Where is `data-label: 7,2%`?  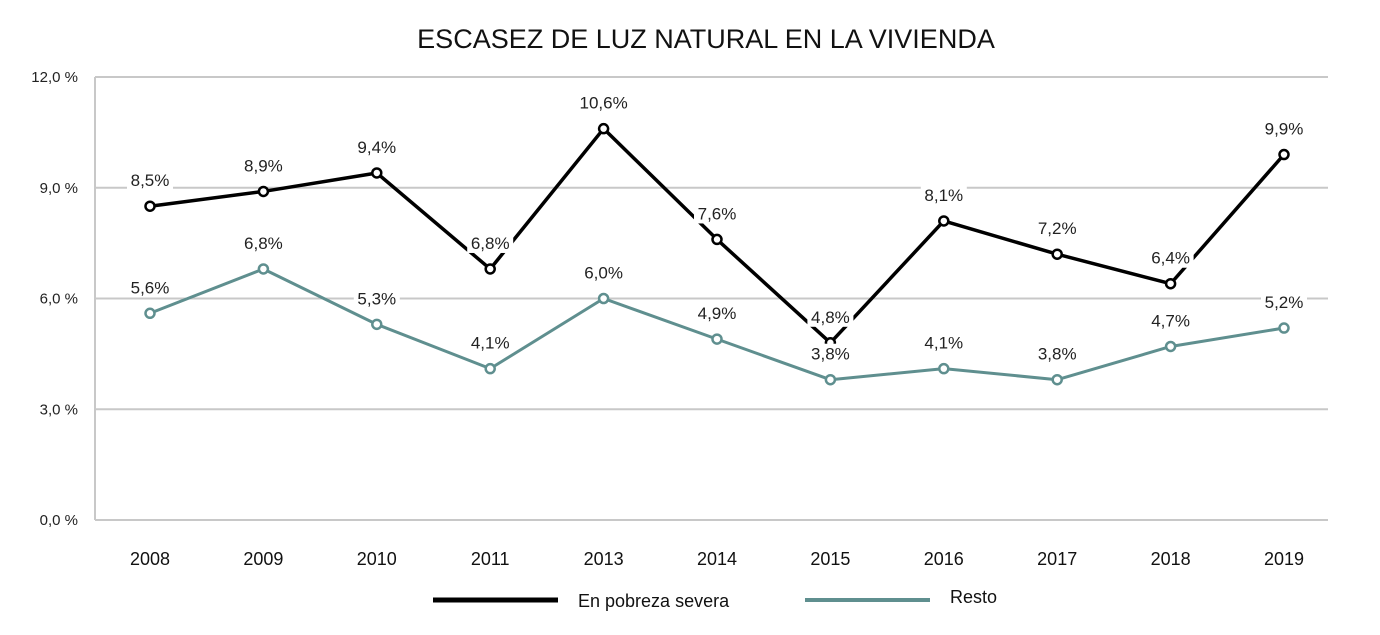
data-label: 7,2% is located at coordinates (1057, 228).